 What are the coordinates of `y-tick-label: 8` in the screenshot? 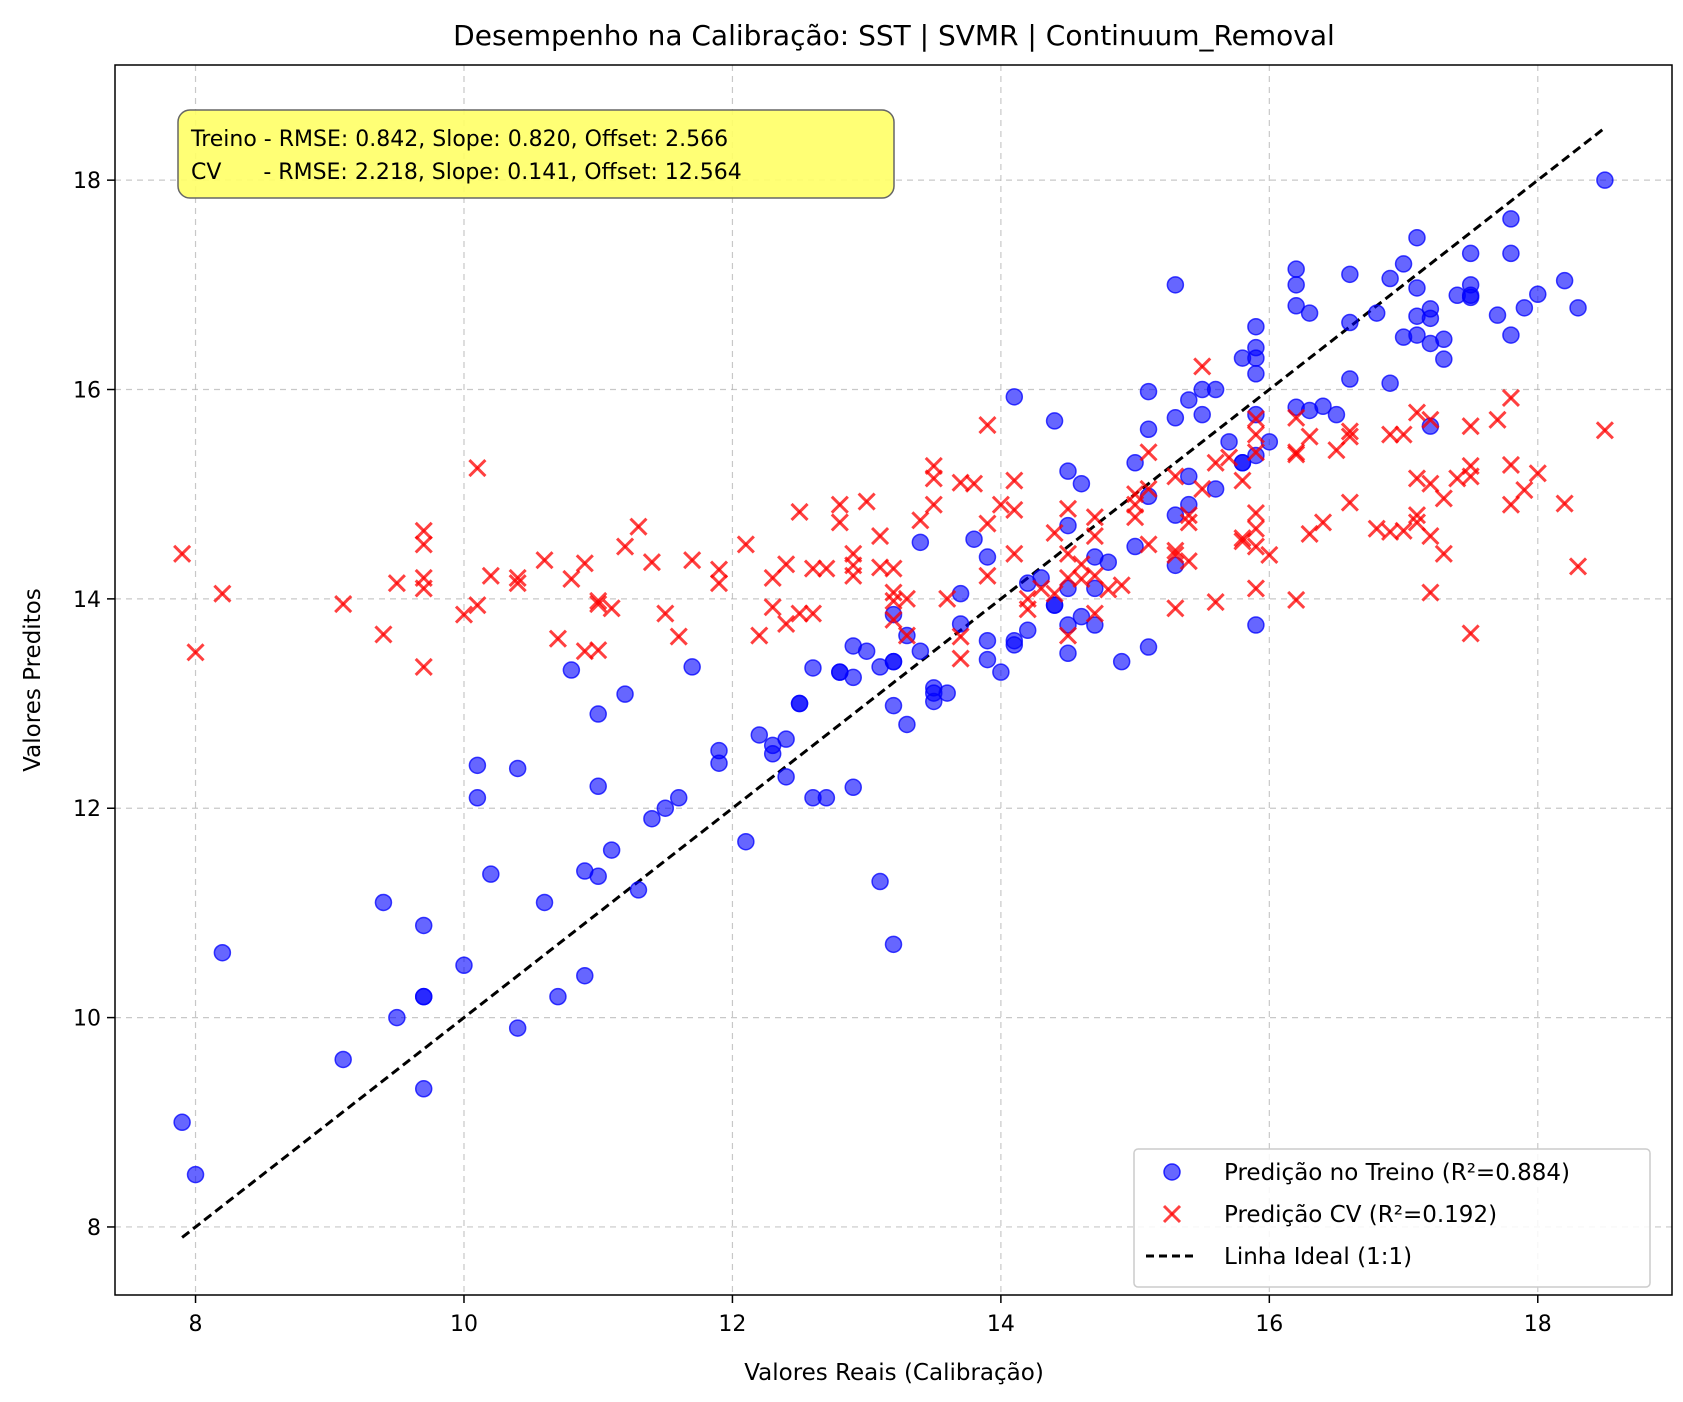 It's located at (94, 1228).